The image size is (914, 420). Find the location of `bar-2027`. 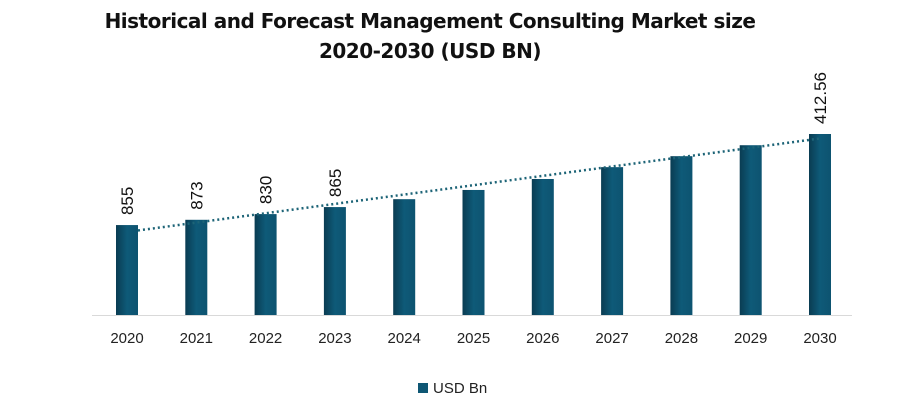

bar-2027 is located at coordinates (612, 241).